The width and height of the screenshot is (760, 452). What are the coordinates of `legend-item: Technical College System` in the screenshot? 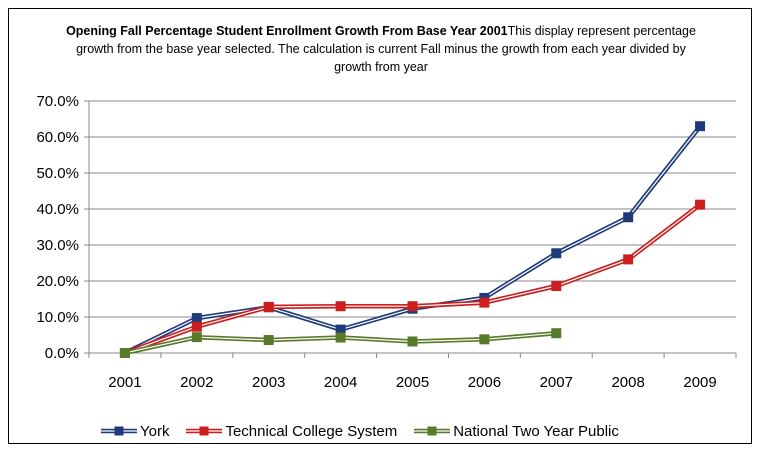 It's located at (291, 431).